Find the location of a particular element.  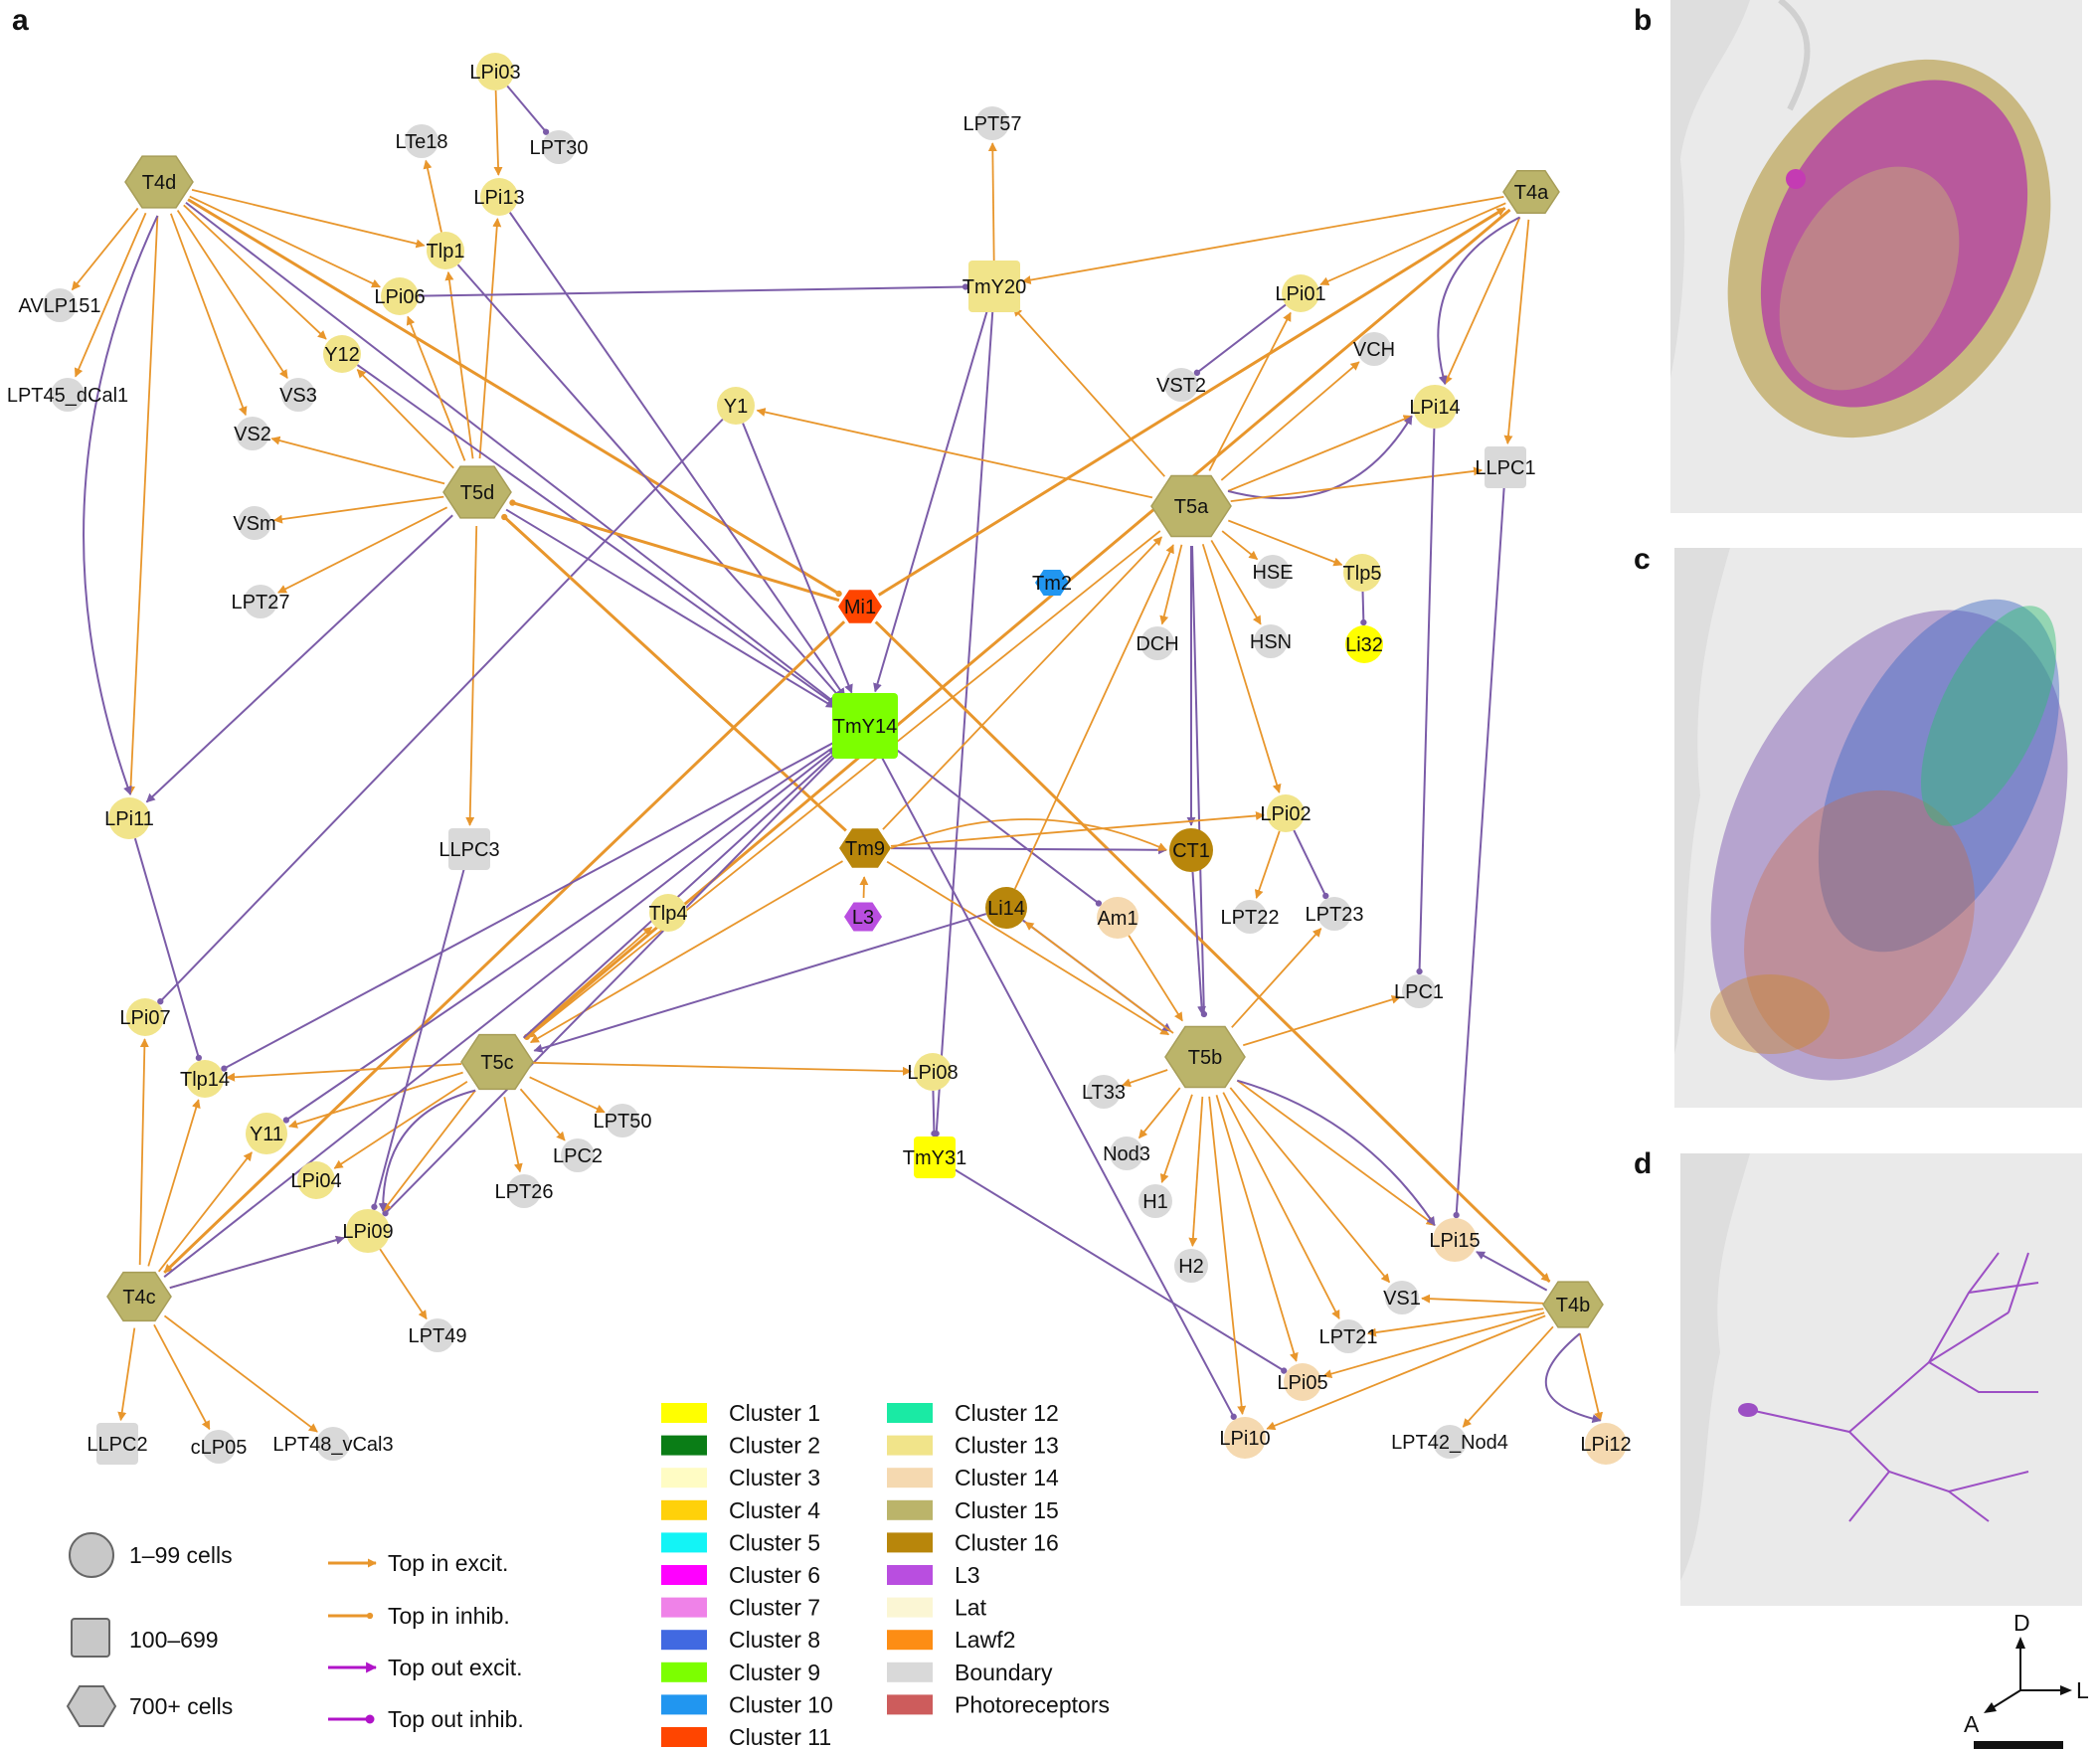

node-T5d: T5d is located at coordinates (477, 492).